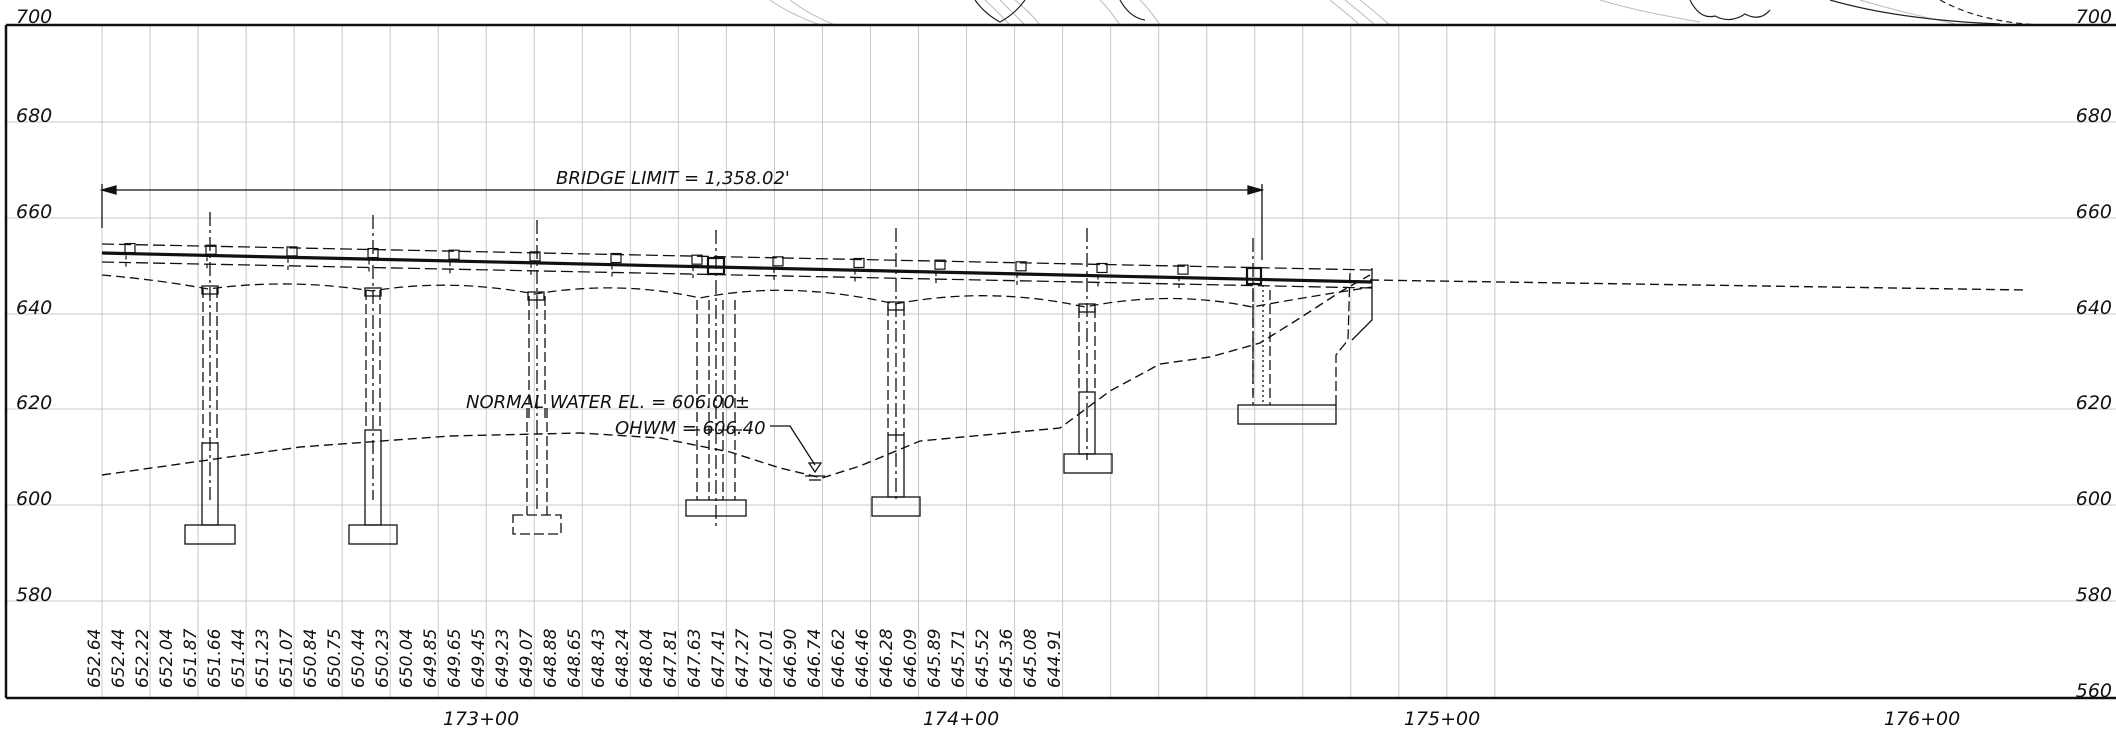  What do you see at coordinates (2094, 354) in the screenshot?
I see `elevation-labels-right: 700 680 660 640 620 600 580 560` at bounding box center [2094, 354].